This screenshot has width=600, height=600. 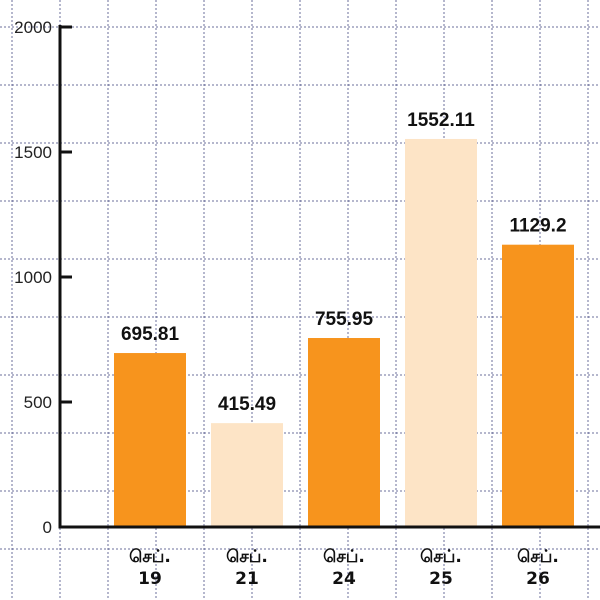 What do you see at coordinates (150, 334) in the screenshot?
I see `data-label: 695.81` at bounding box center [150, 334].